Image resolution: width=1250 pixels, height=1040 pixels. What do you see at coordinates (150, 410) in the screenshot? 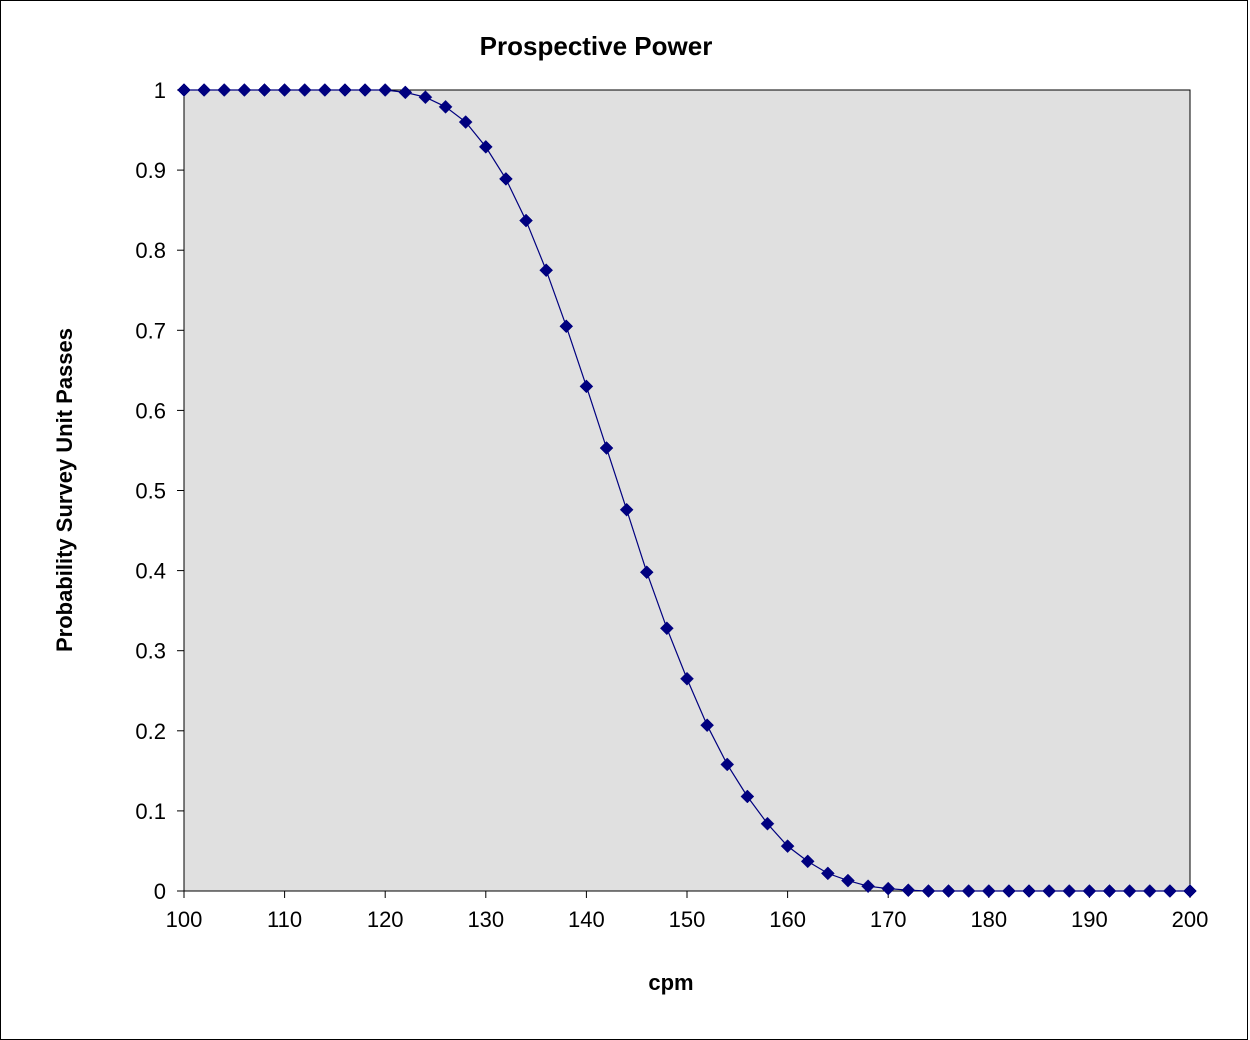
I see `y-tick-label: 0.6` at bounding box center [150, 410].